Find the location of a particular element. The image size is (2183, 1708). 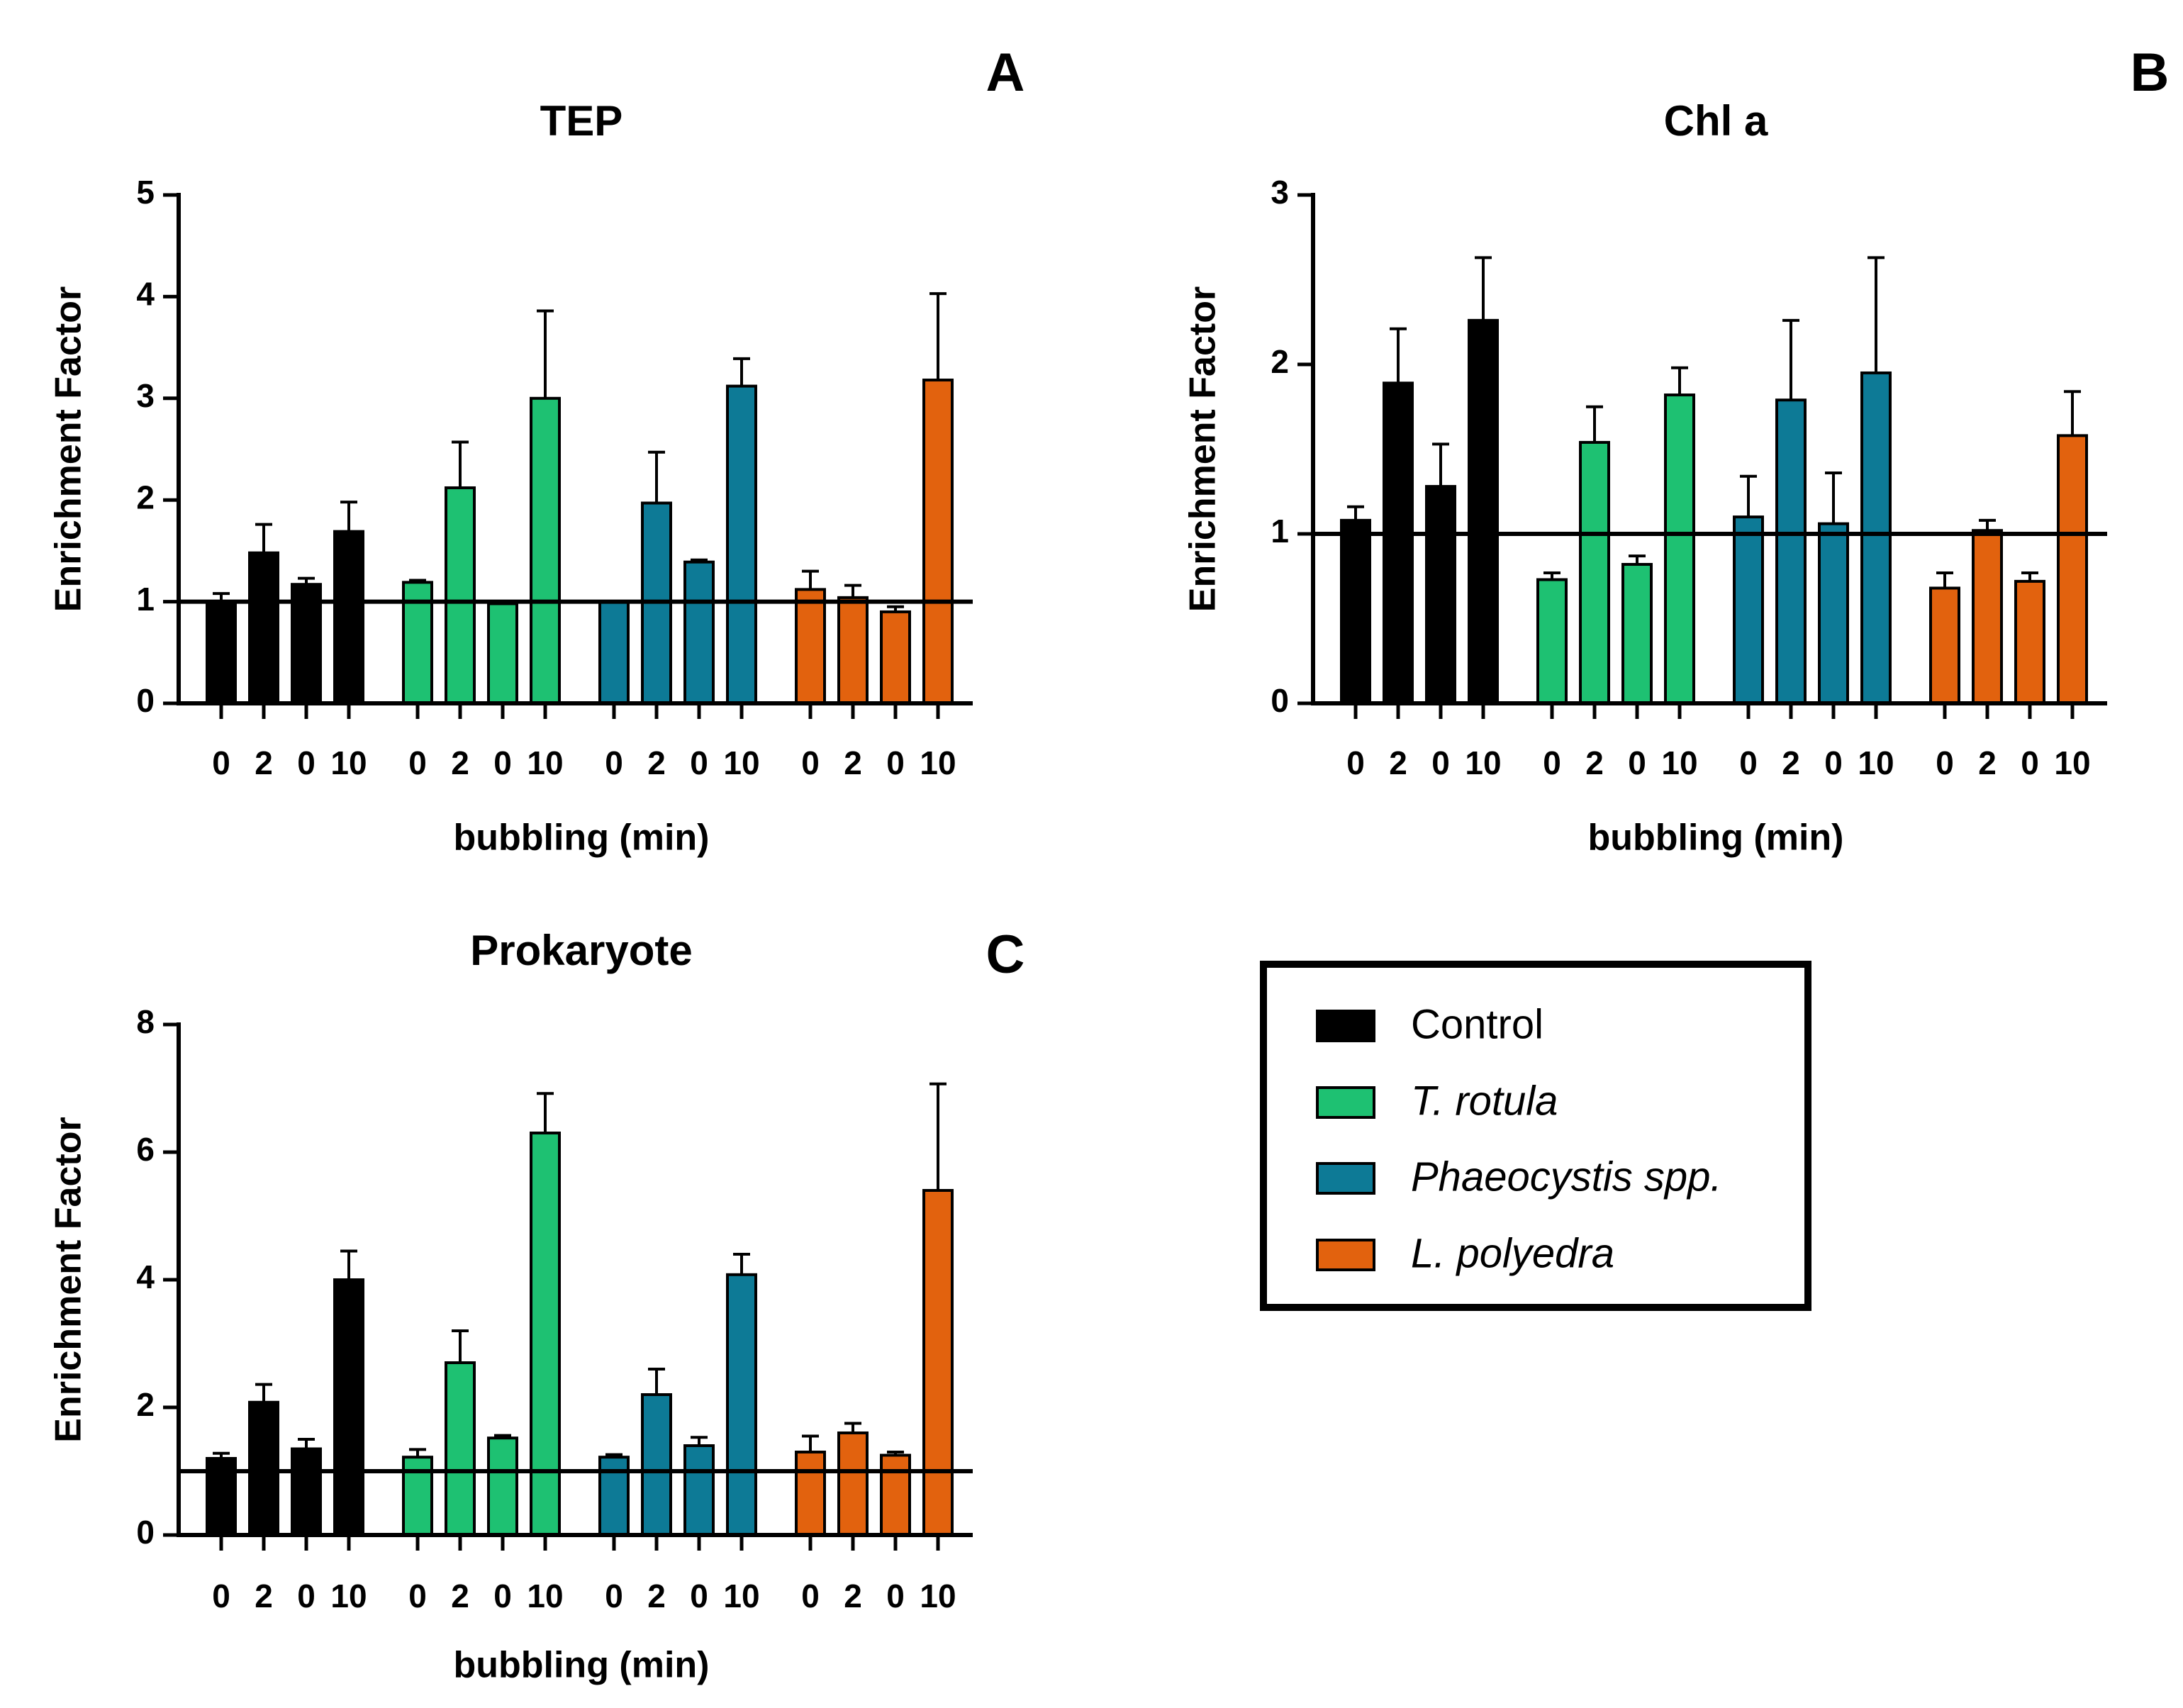

legend-label: Phaeocystis spp. is located at coordinates (1566, 1177).